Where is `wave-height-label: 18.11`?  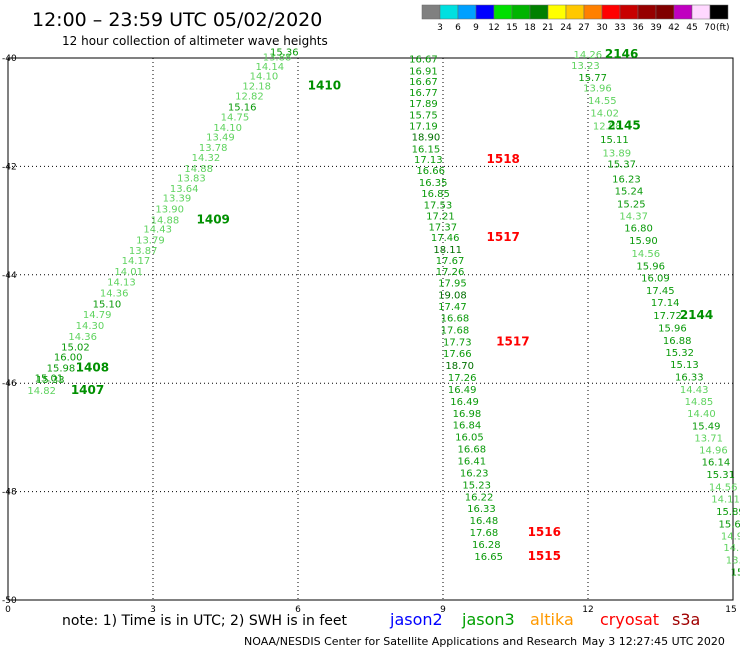
wave-height-label: 18.11 is located at coordinates (447, 250).